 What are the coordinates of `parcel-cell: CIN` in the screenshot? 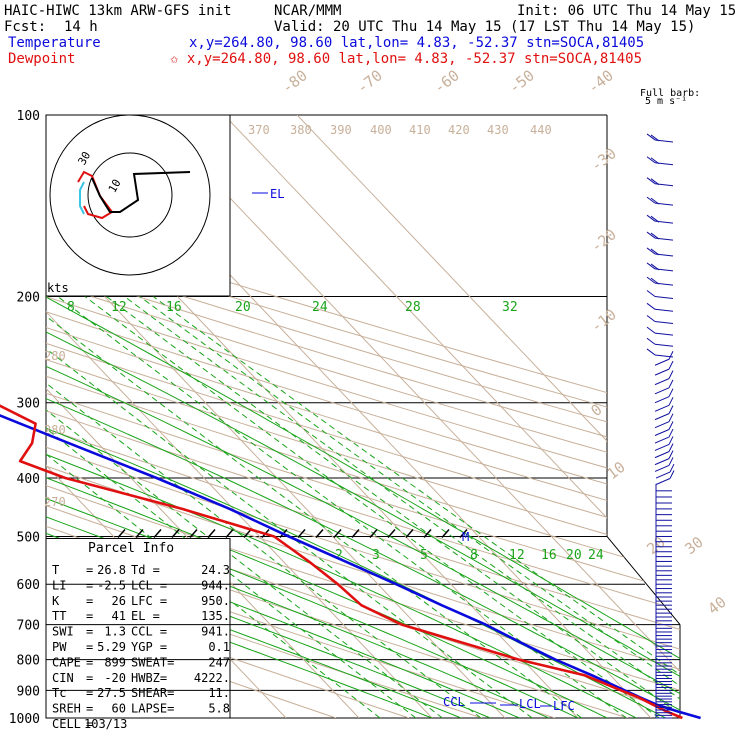 It's located at (63, 678).